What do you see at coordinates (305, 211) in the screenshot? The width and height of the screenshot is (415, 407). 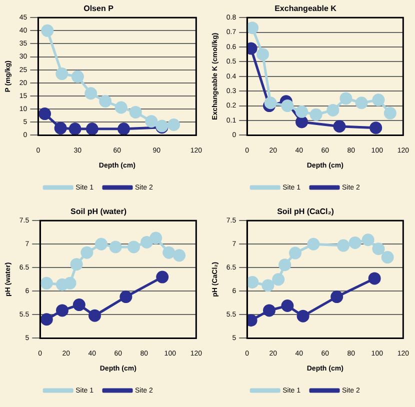 I see `chart-title: Soil pH (CaCl₂)` at bounding box center [305, 211].